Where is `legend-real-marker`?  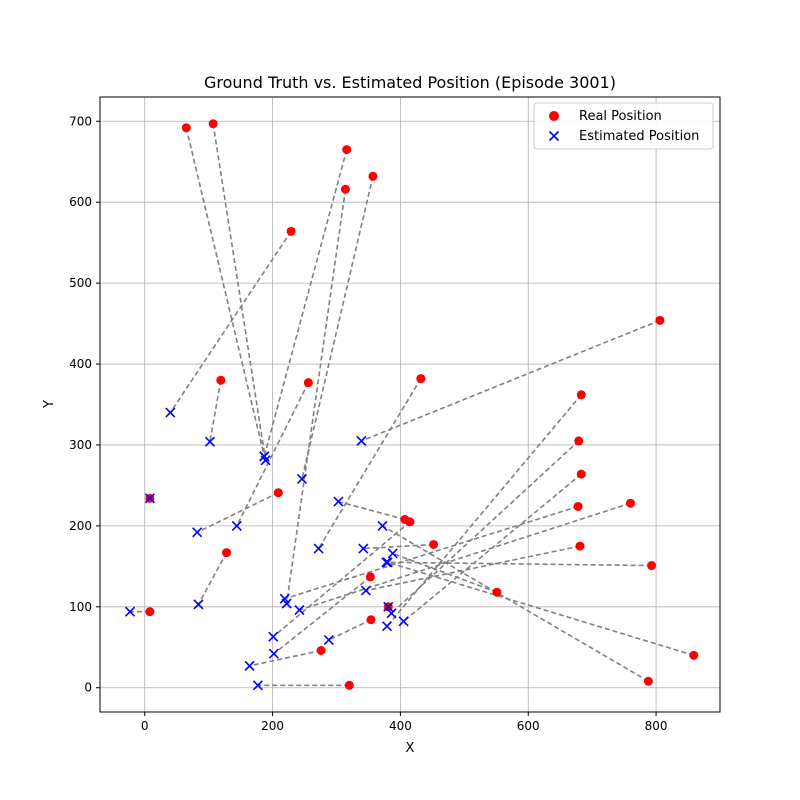
legend-real-marker is located at coordinates (554, 116).